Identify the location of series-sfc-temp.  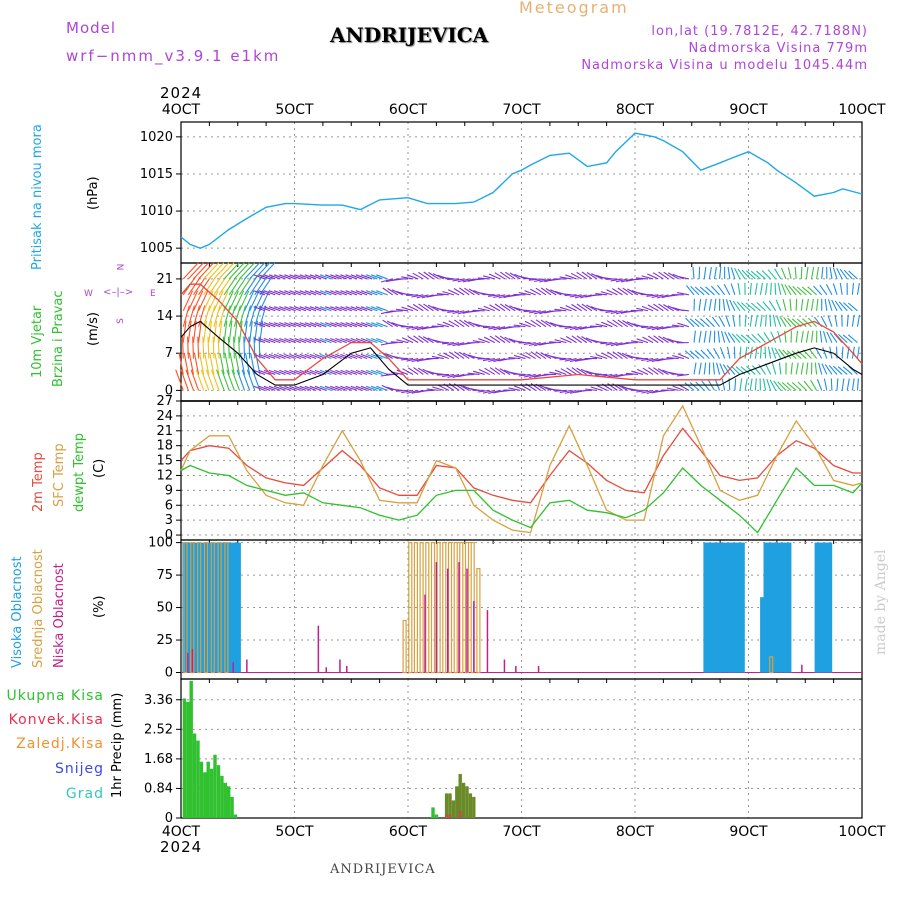
(521, 469).